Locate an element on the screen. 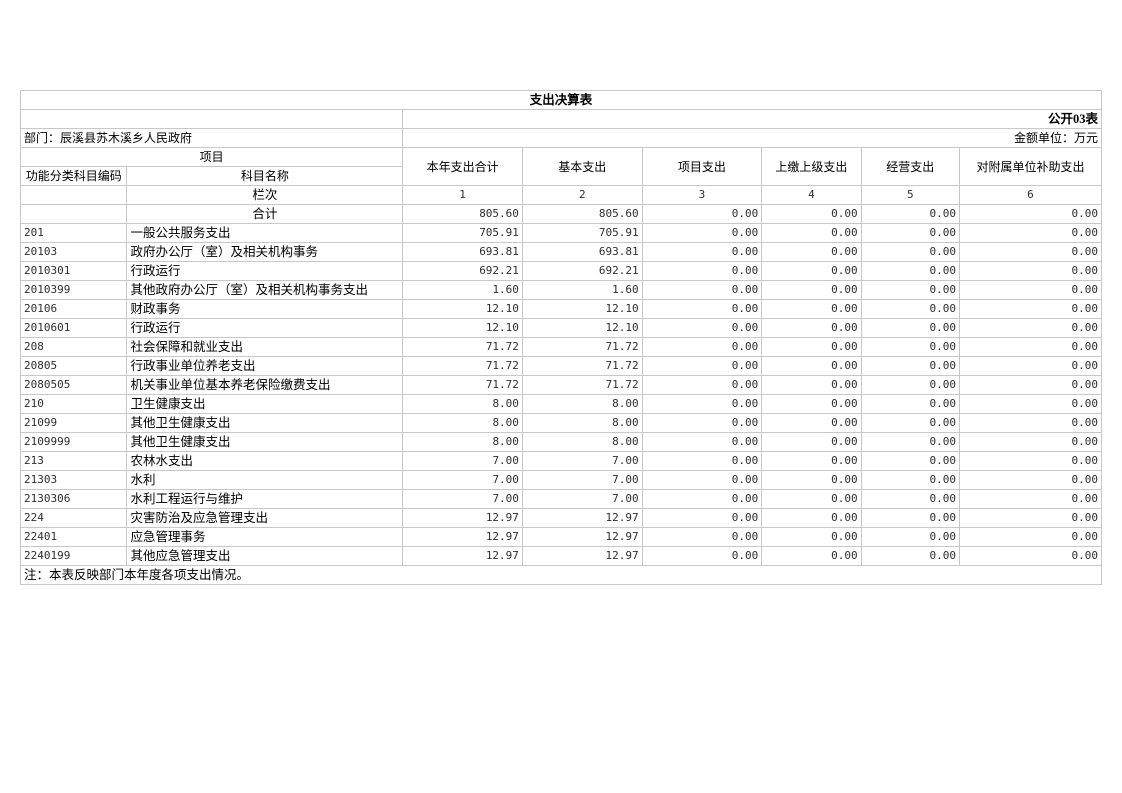 This screenshot has width=1122, height=793. cell-function-code: 22401 is located at coordinates (73, 537).